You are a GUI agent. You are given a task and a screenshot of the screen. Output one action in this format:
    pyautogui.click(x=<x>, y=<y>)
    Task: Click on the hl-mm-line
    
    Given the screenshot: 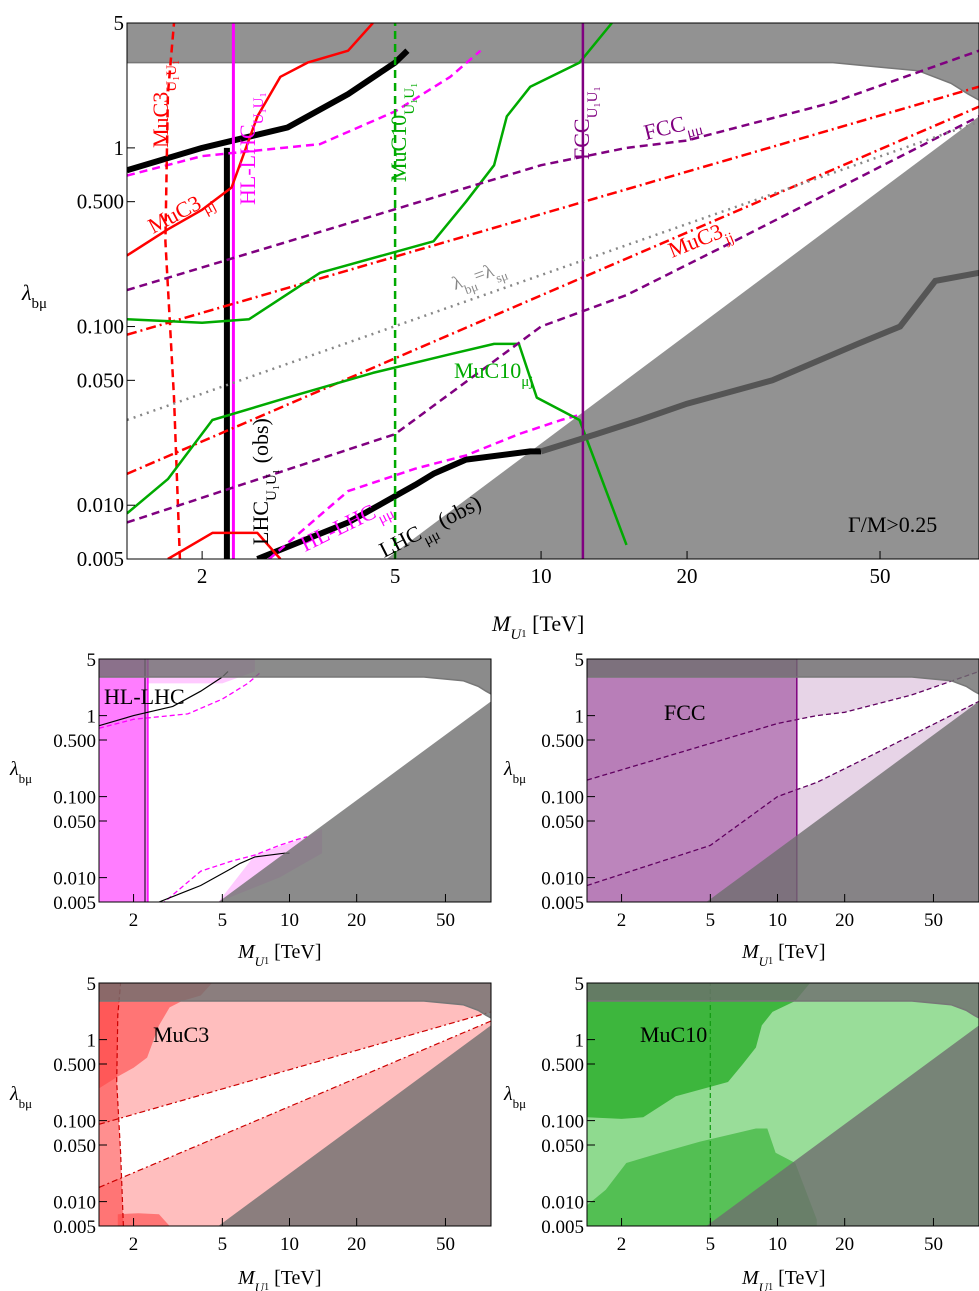 What is the action you would take?
    pyautogui.click(x=181, y=700)
    